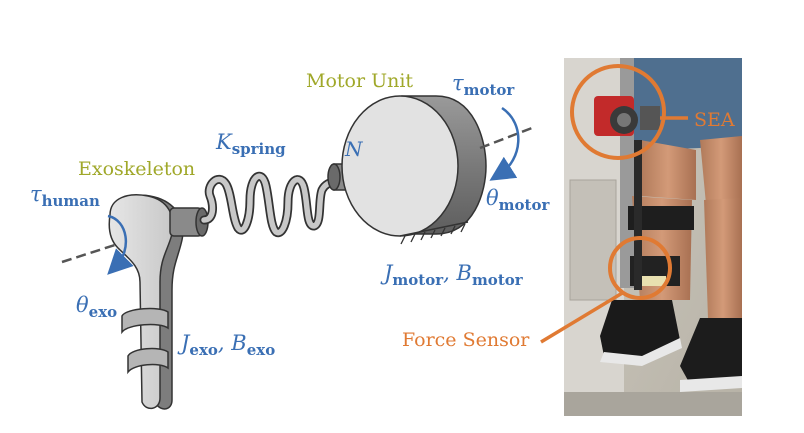  I want to click on theta-motor-label: θmotor, so click(518, 200).